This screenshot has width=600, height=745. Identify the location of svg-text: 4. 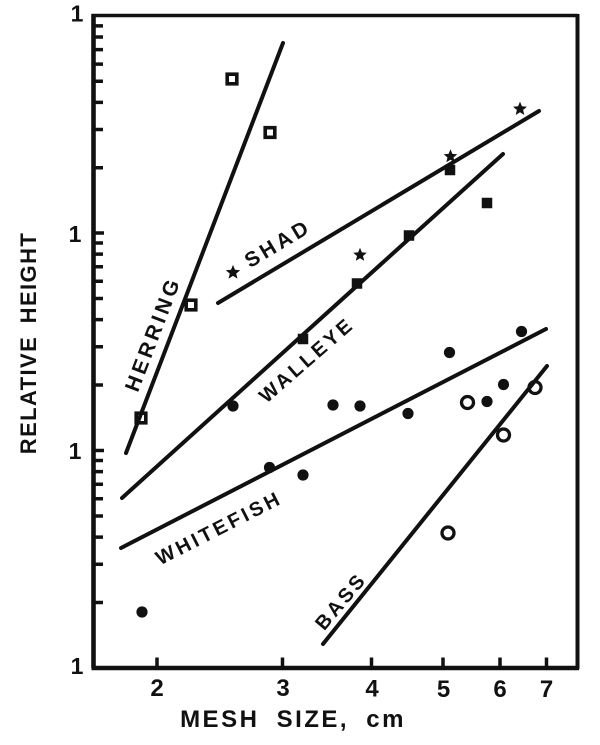
(372, 689).